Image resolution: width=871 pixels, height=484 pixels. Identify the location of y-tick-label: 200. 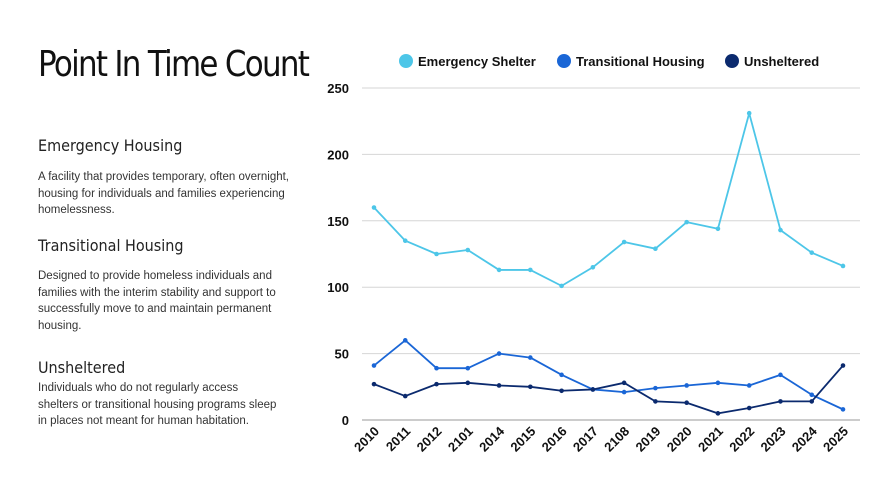
(338, 154).